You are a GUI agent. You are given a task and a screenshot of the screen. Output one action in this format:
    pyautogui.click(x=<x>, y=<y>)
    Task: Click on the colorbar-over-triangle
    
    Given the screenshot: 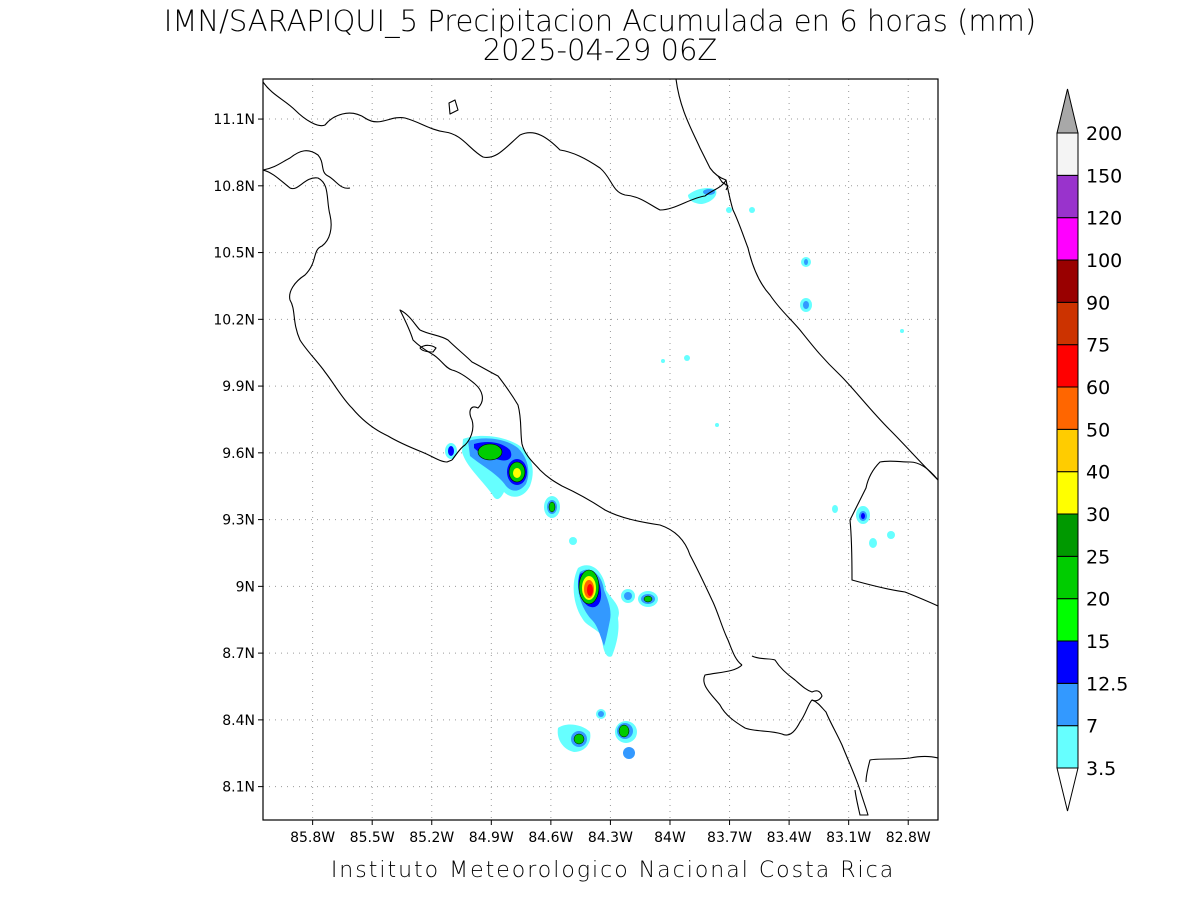 What is the action you would take?
    pyautogui.click(x=1067, y=111)
    